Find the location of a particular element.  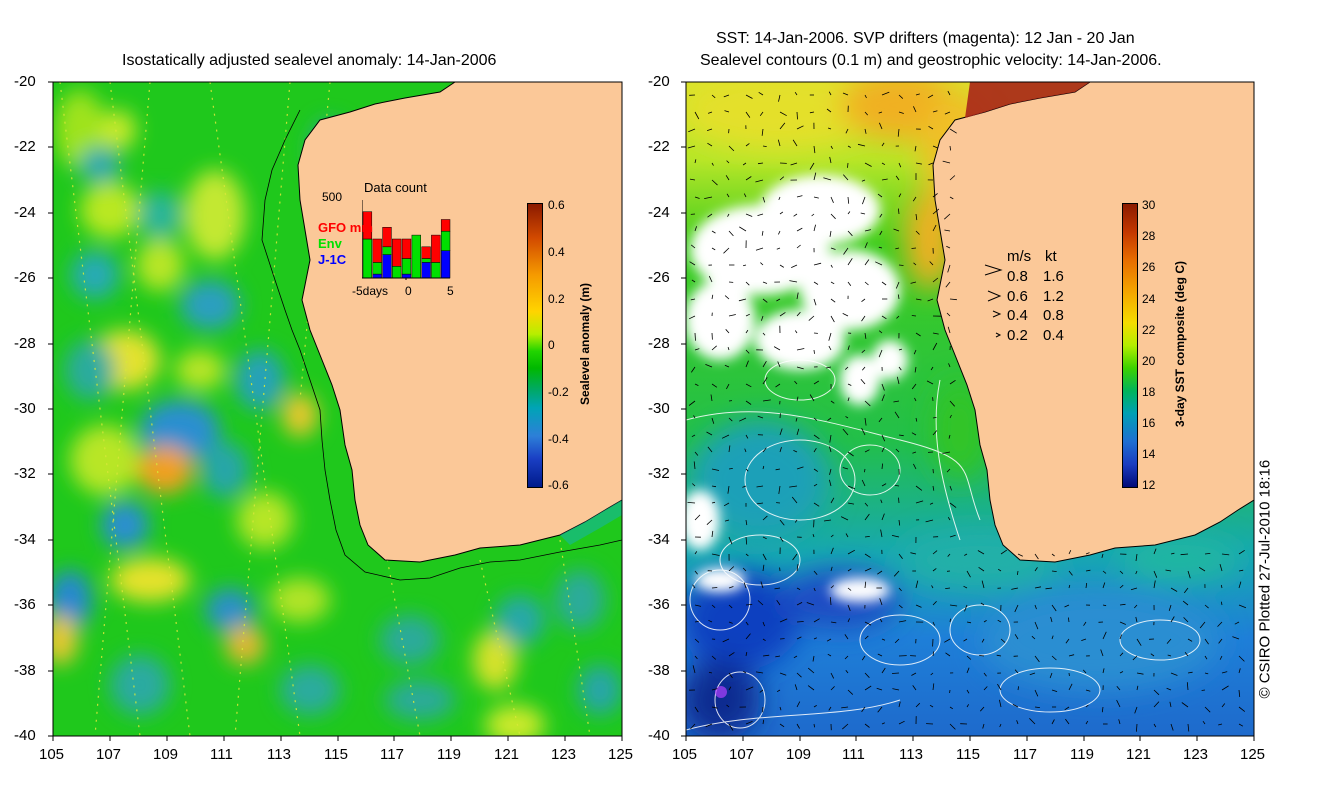

inset-legend-gfo: GFO mm is located at coordinates (345, 227).